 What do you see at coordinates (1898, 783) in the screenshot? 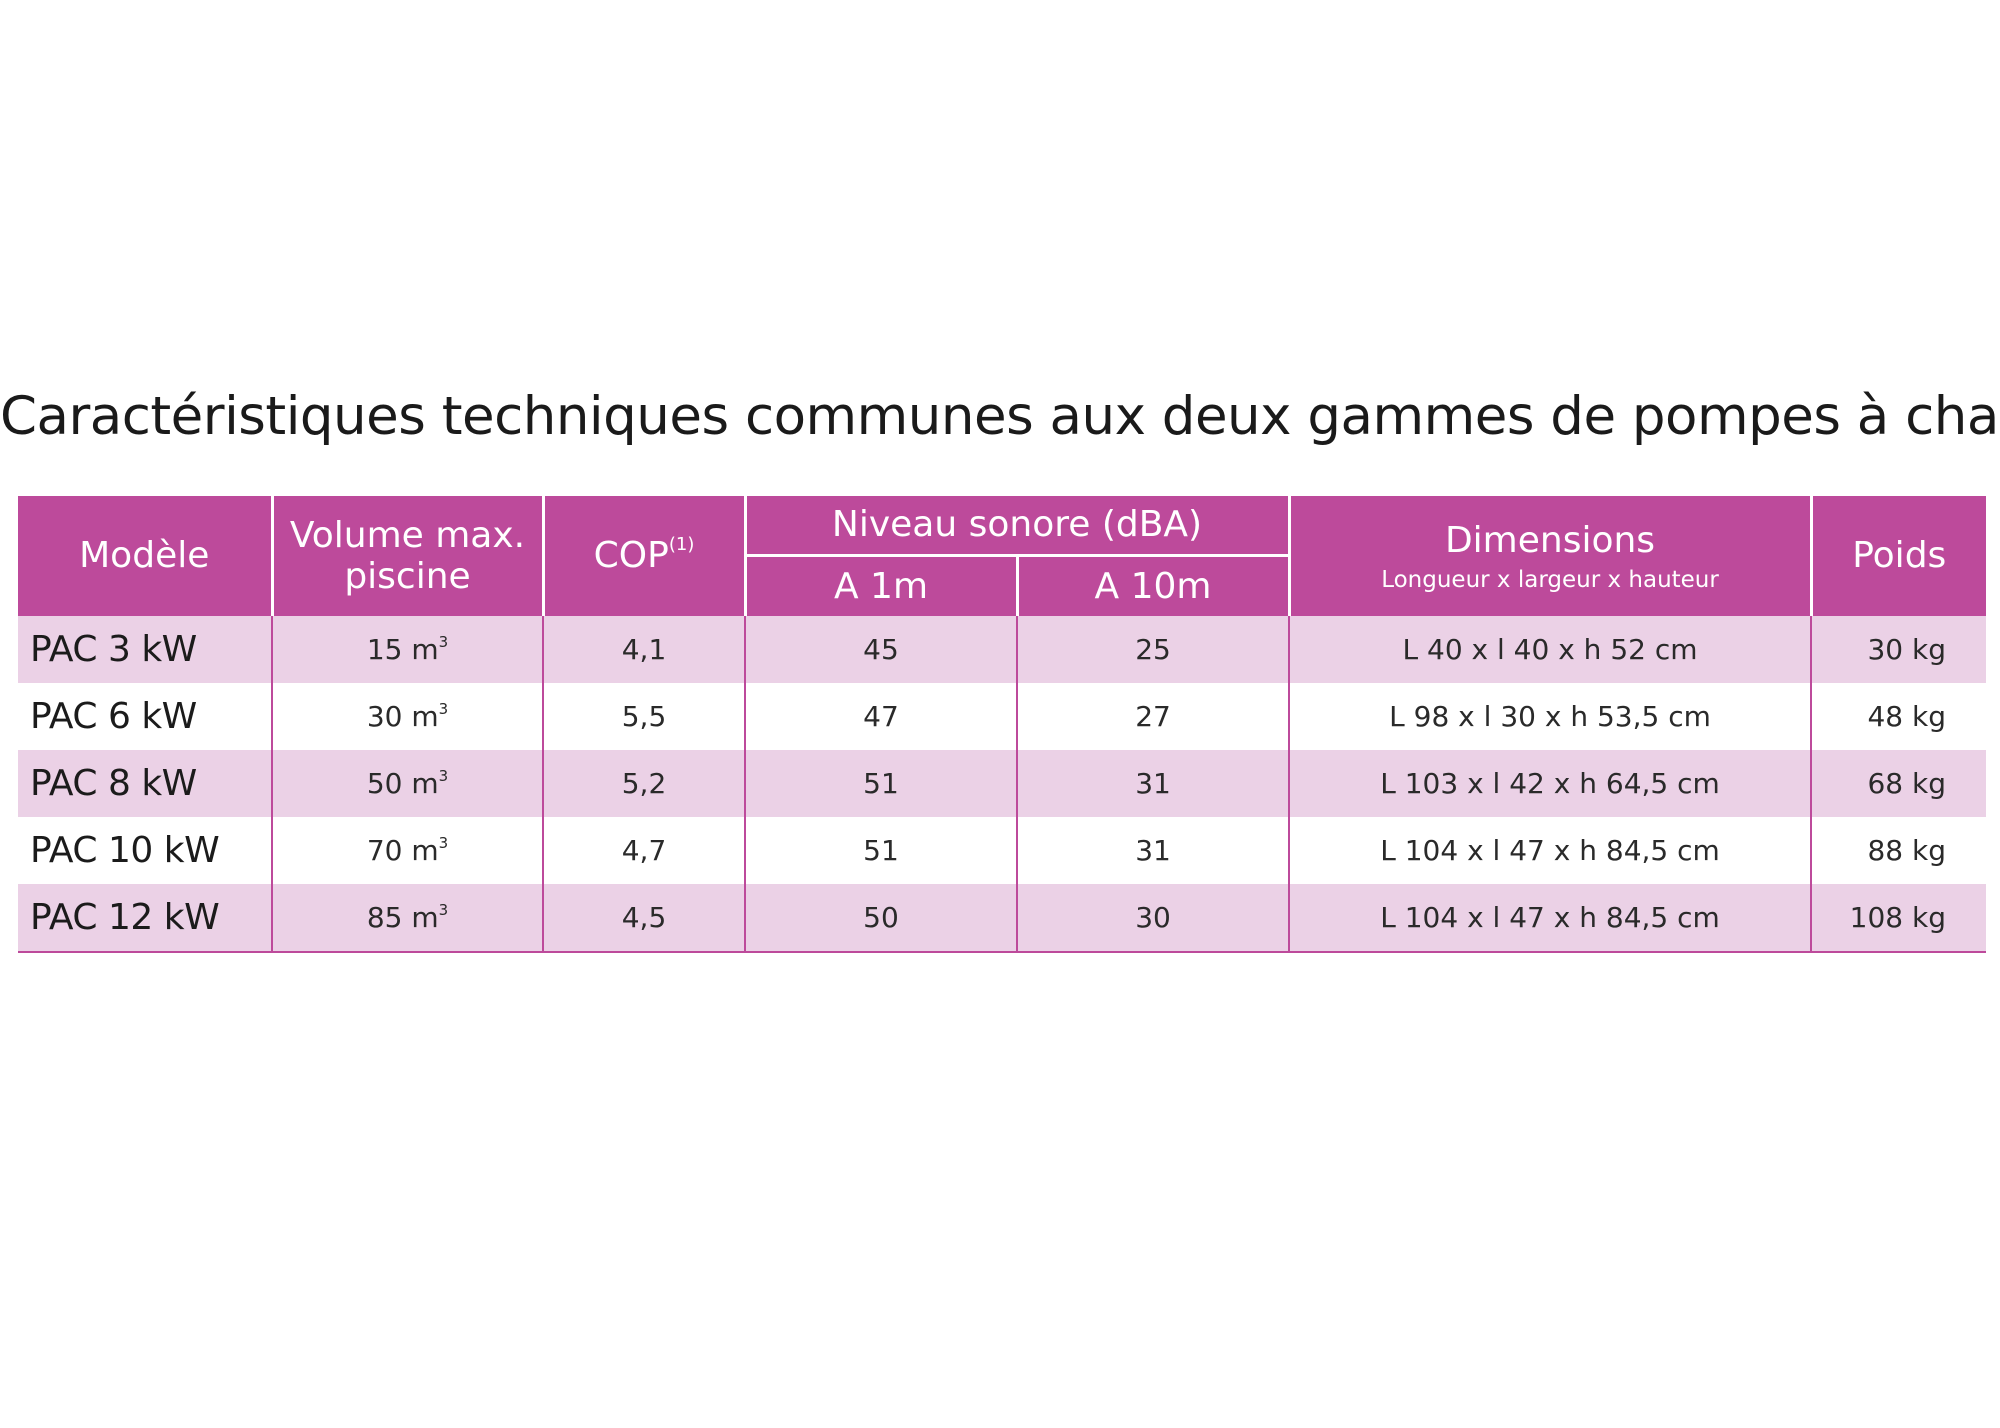
I see `cell-weight: 68 kg` at bounding box center [1898, 783].